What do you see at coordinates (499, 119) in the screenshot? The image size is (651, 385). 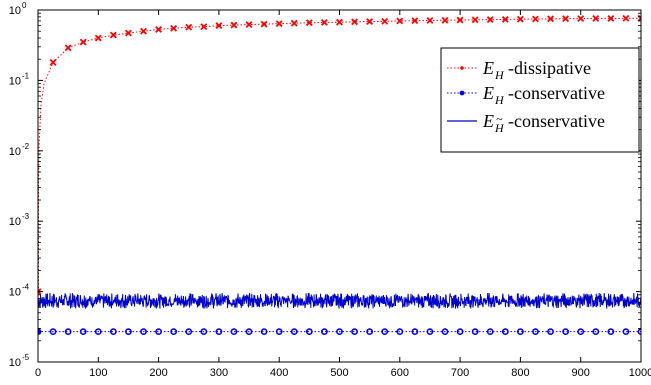 I see `legend-label-tilde: ~` at bounding box center [499, 119].